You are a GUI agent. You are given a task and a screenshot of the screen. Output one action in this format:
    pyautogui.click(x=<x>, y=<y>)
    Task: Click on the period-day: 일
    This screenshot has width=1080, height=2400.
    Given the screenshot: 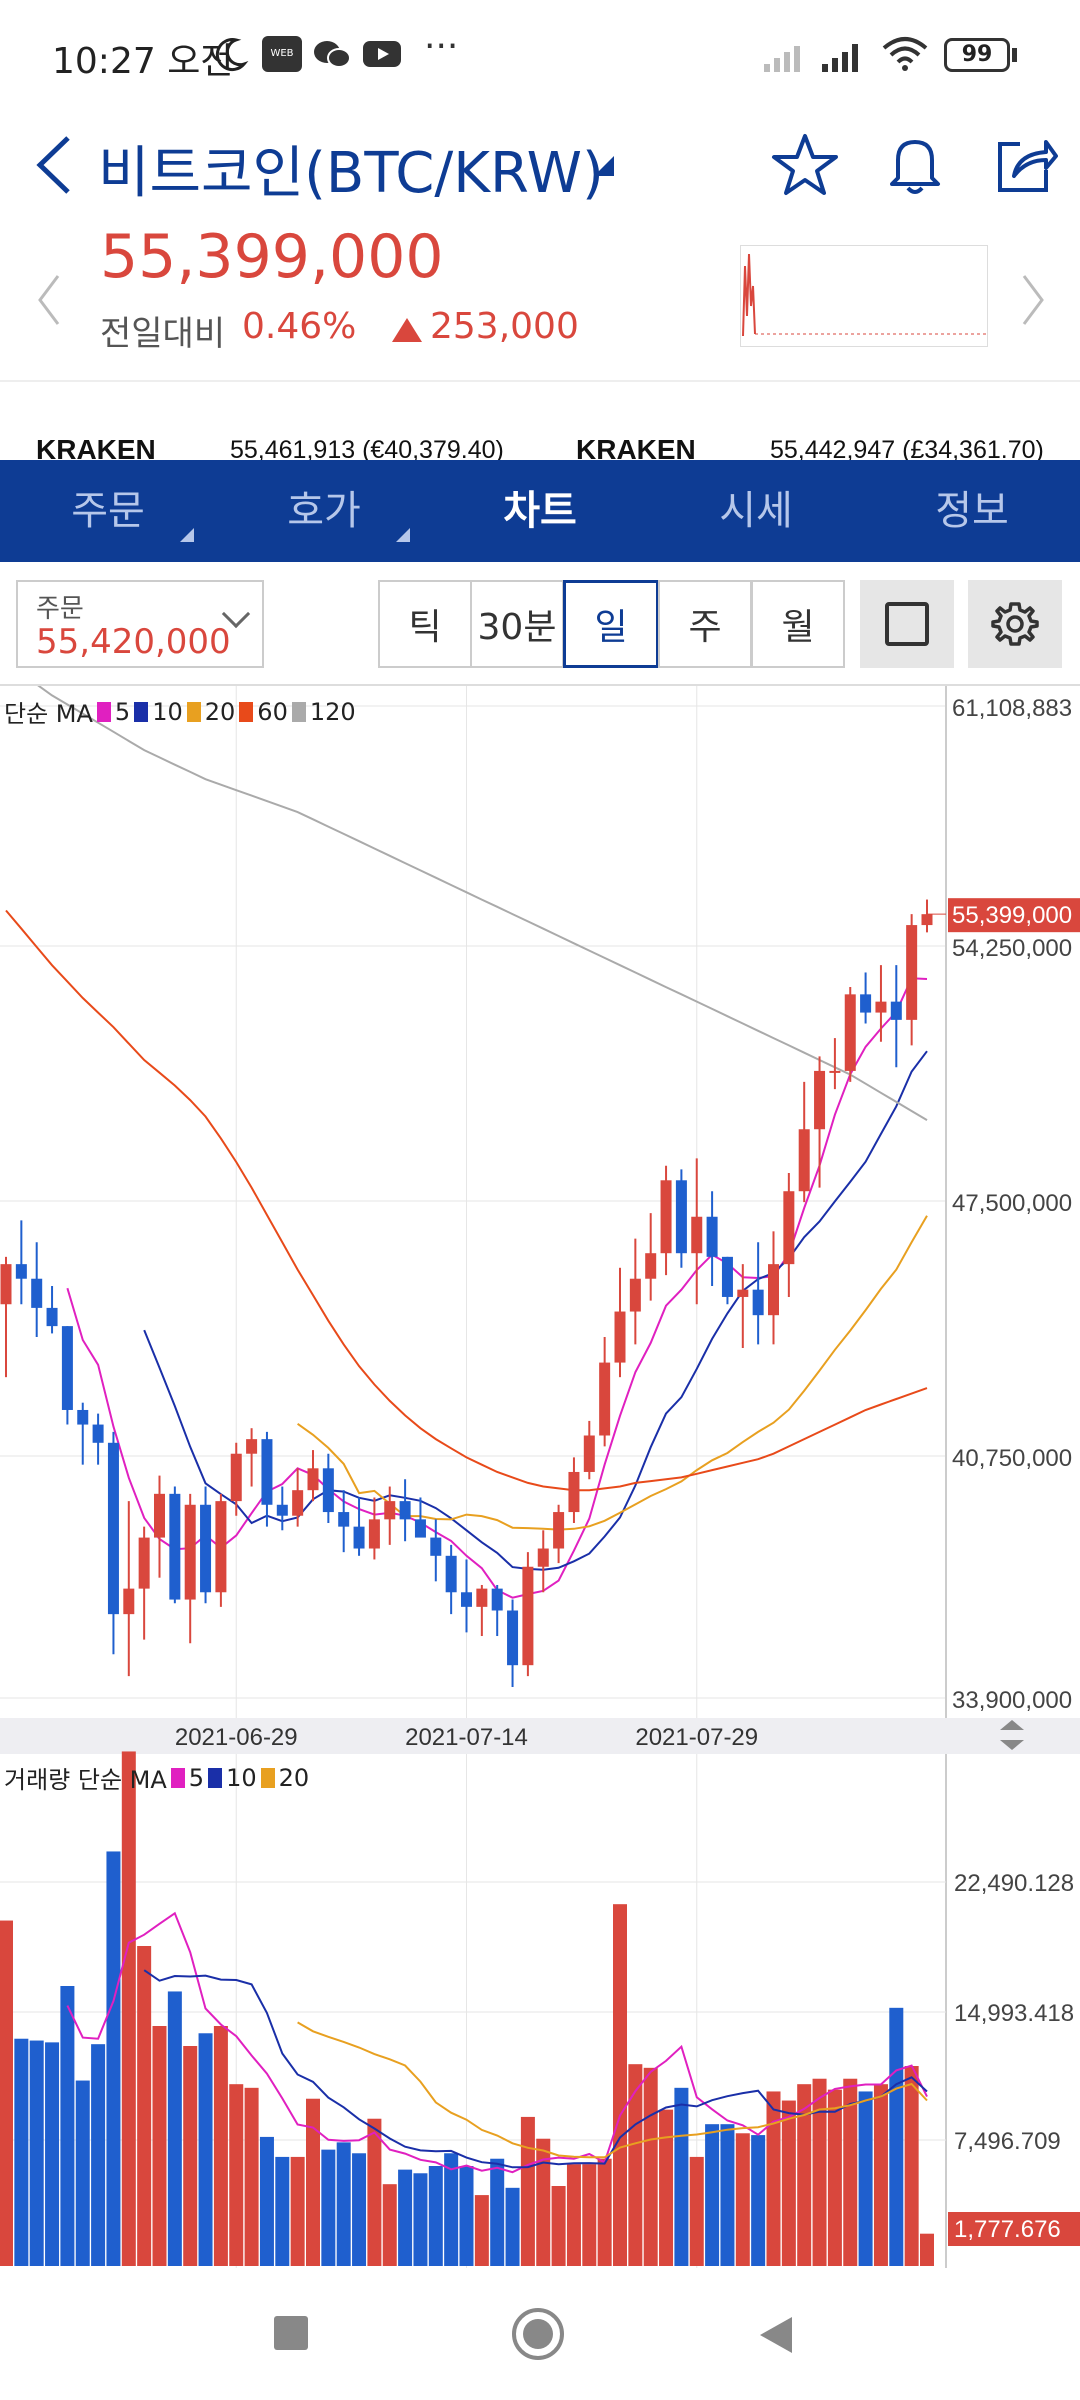 What is the action you would take?
    pyautogui.click(x=611, y=624)
    